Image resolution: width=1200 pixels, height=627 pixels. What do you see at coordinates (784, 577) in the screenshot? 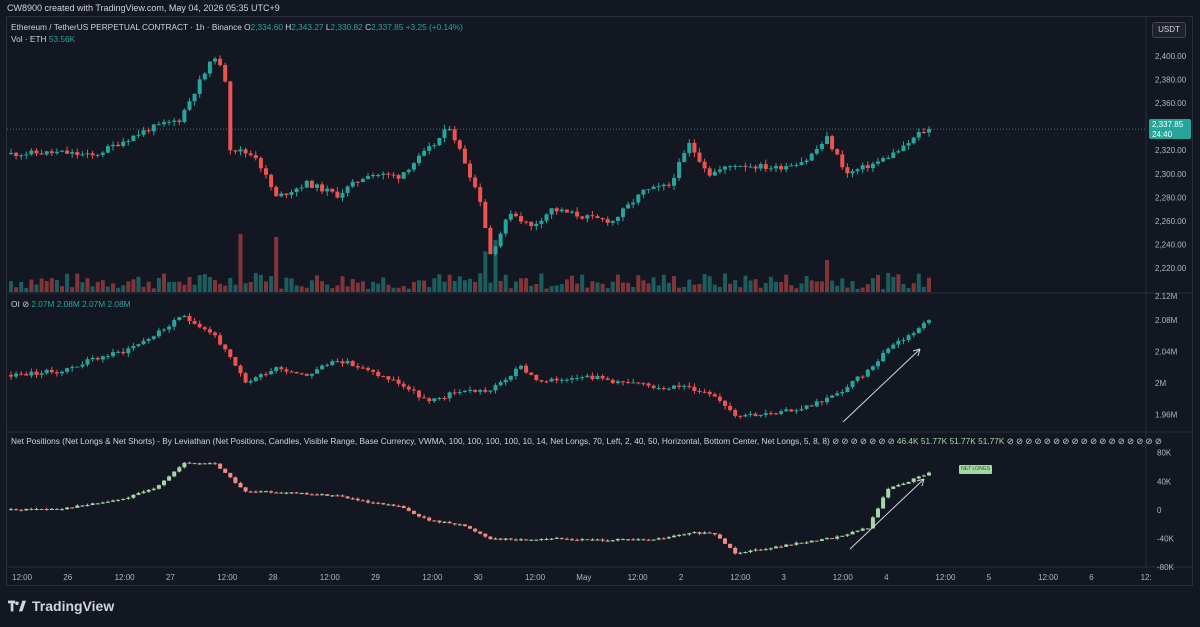
I see `time-axis-tick: 3` at bounding box center [784, 577].